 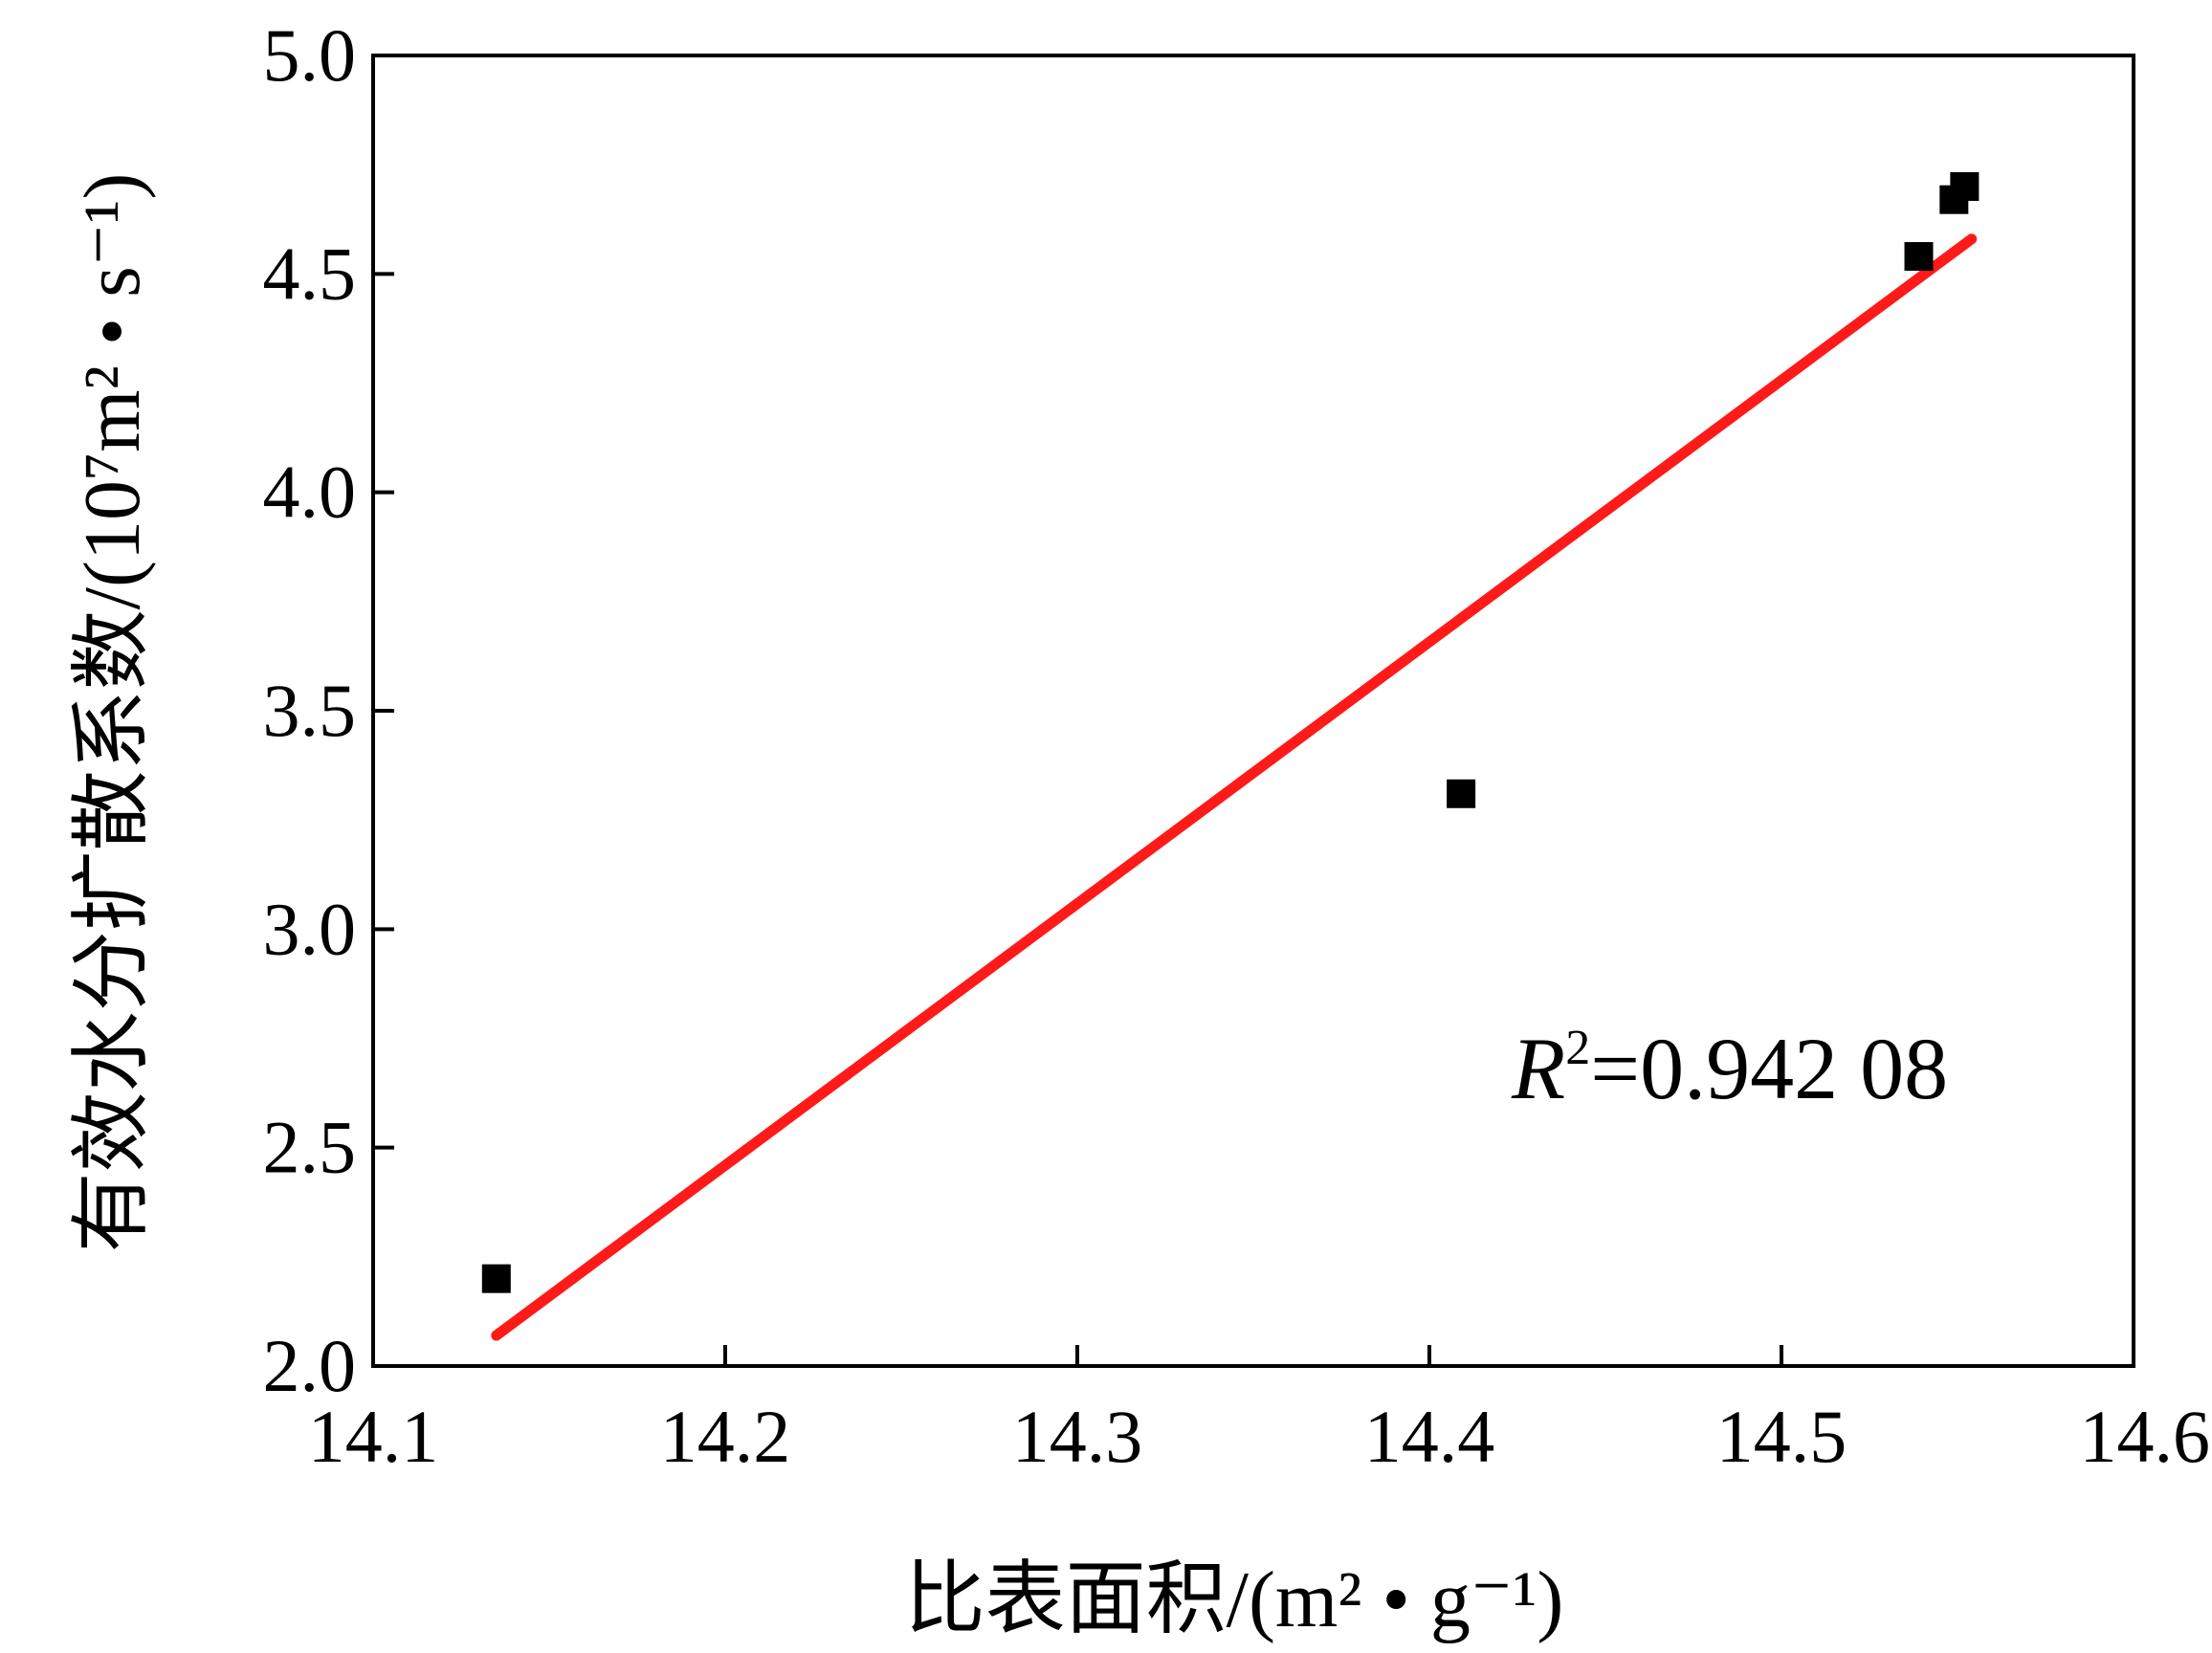 I want to click on r-symbol: R, so click(x=1538, y=1068).